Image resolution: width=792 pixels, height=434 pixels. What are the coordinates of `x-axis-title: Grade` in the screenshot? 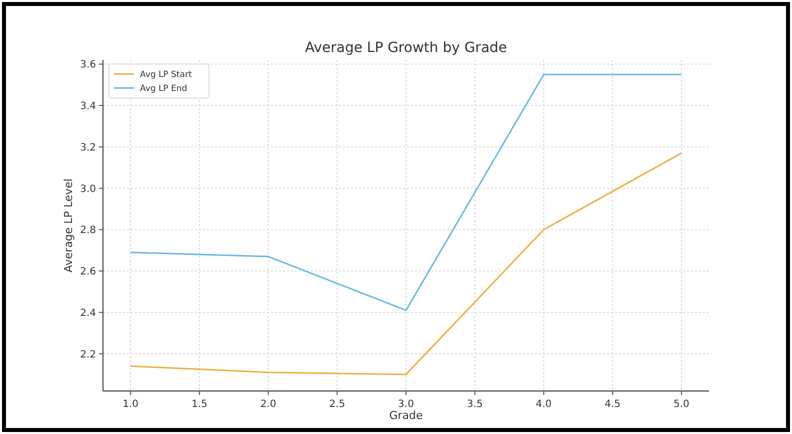 It's located at (406, 415).